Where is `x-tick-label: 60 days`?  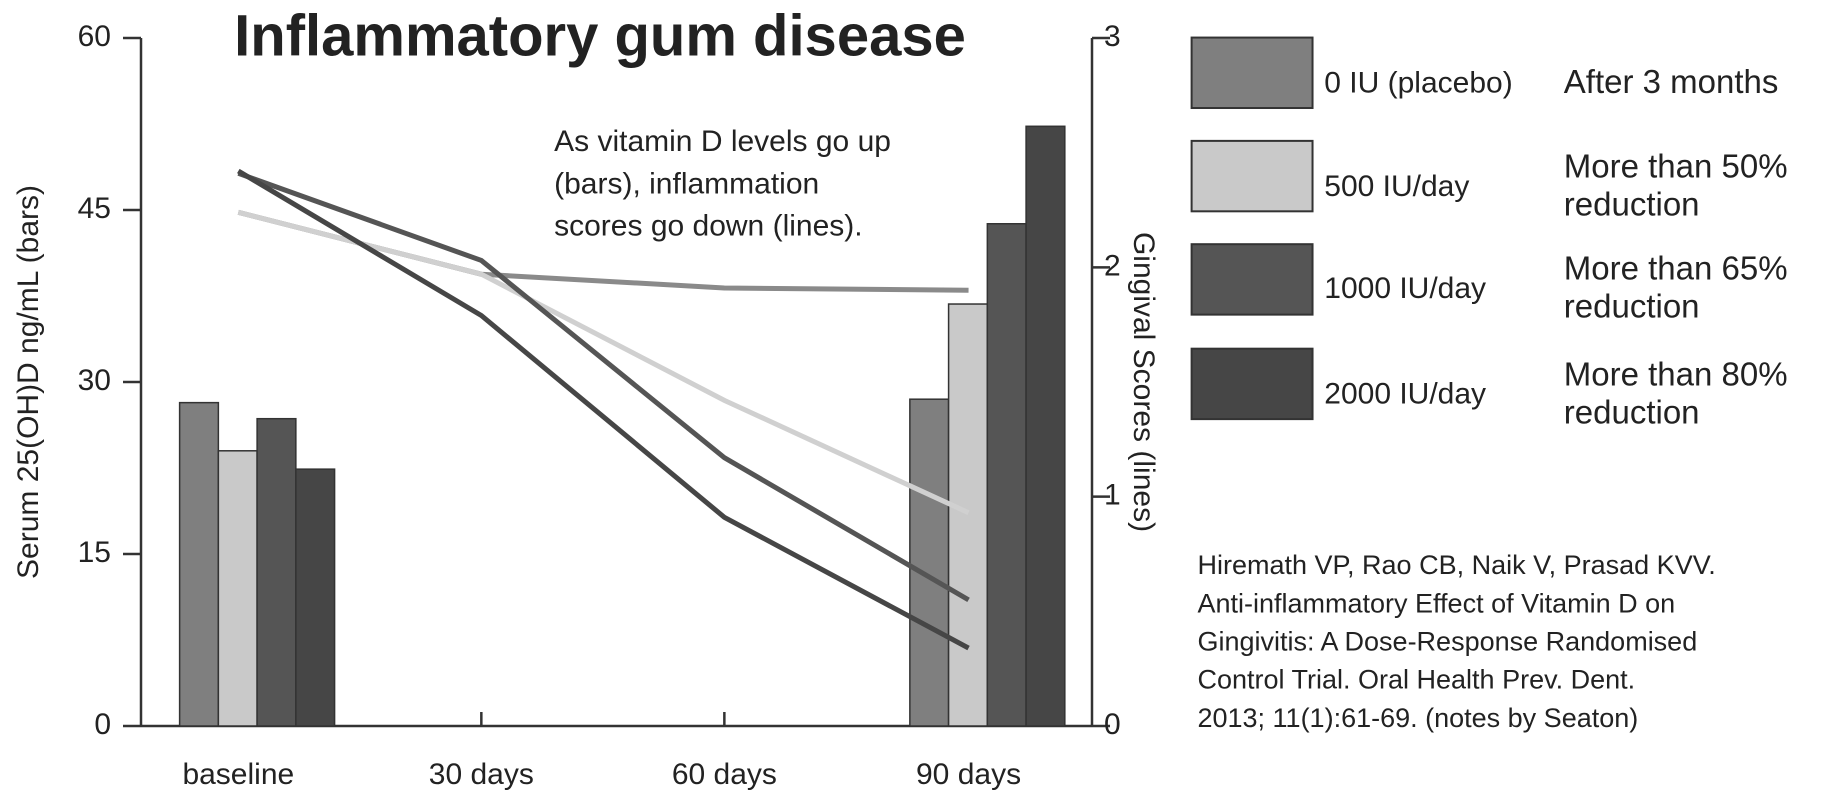
x-tick-label: 60 days is located at coordinates (724, 774).